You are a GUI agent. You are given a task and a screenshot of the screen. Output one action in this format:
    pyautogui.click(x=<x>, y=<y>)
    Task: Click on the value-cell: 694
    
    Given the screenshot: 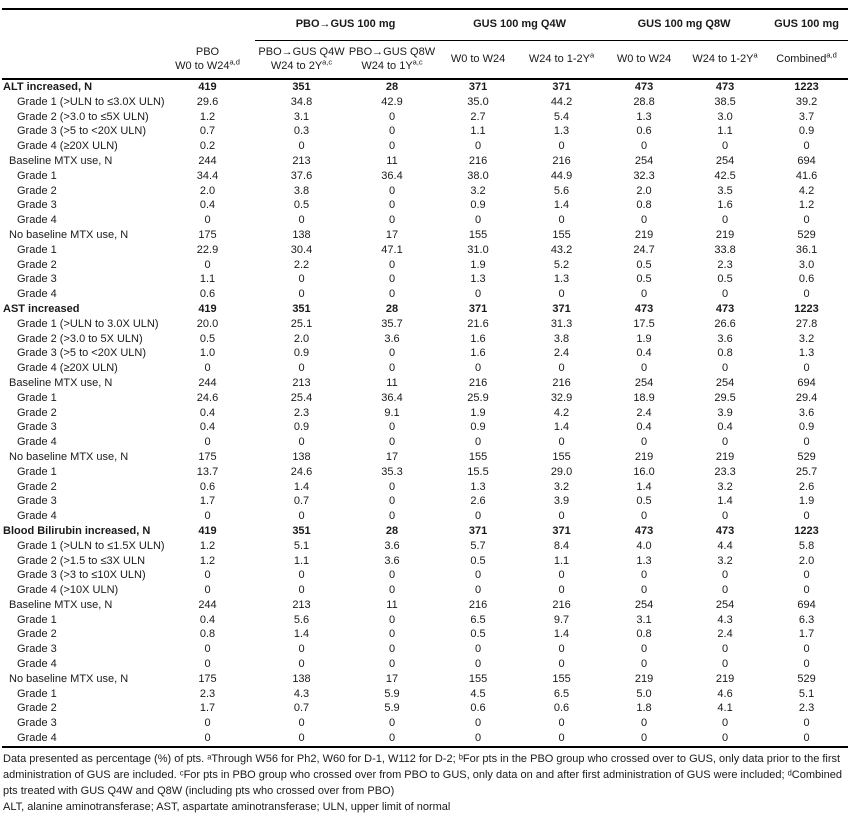 What is the action you would take?
    pyautogui.click(x=806, y=382)
    